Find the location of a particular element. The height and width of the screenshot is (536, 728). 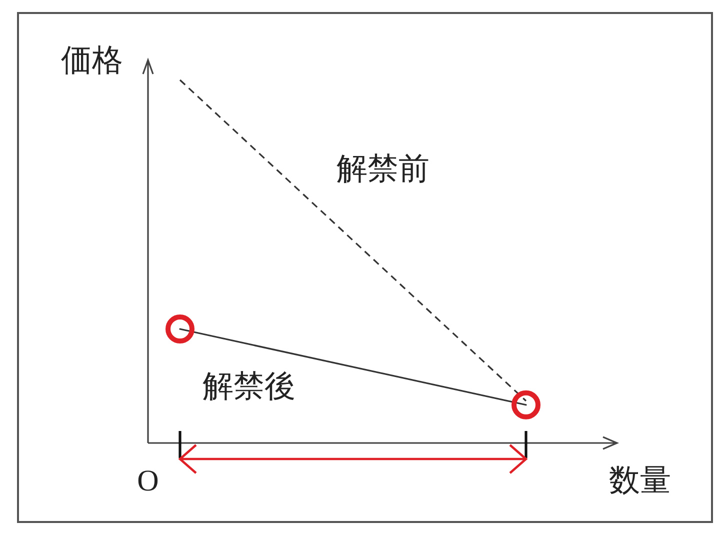

series-label: 解禁後 is located at coordinates (249, 386).